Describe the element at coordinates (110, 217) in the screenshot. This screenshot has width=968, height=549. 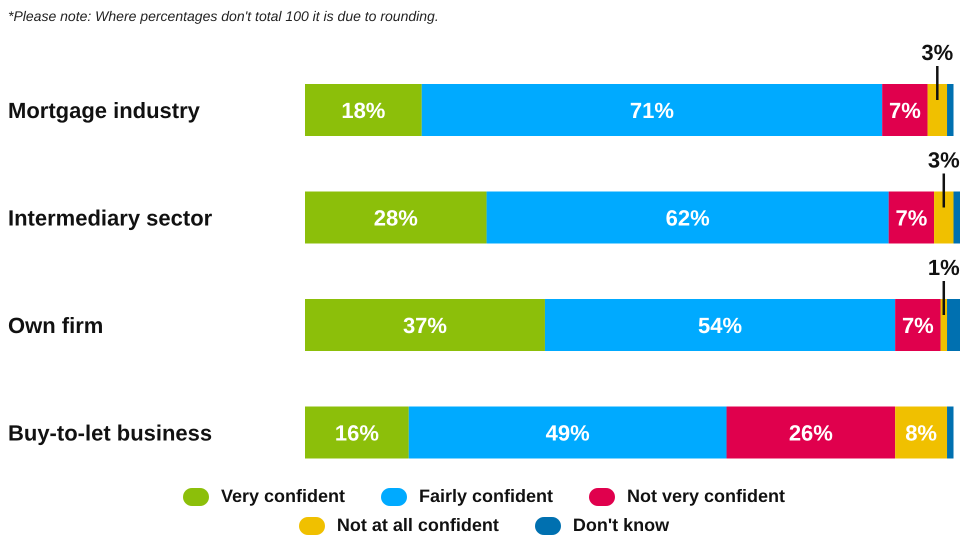
I see `y-tick-label: Intermediary sector` at that location.